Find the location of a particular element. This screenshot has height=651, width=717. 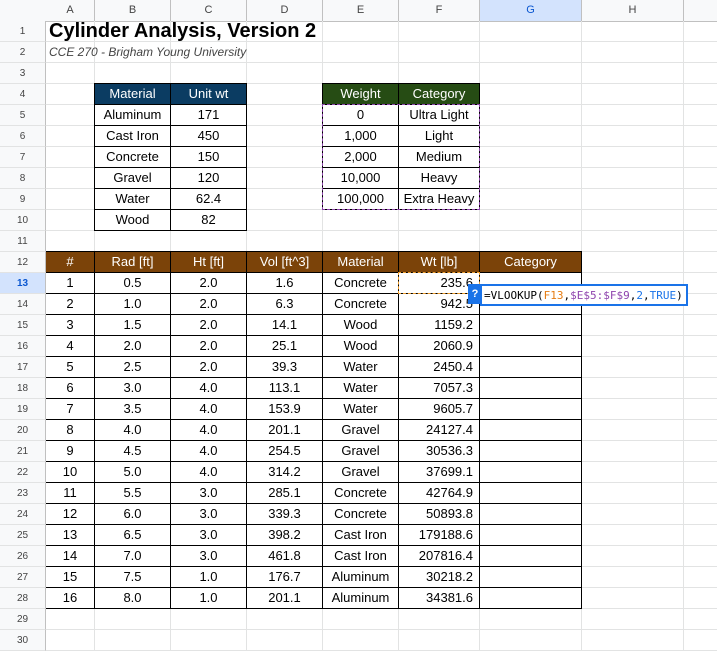

row-number-cell: 8 is located at coordinates (70, 429).